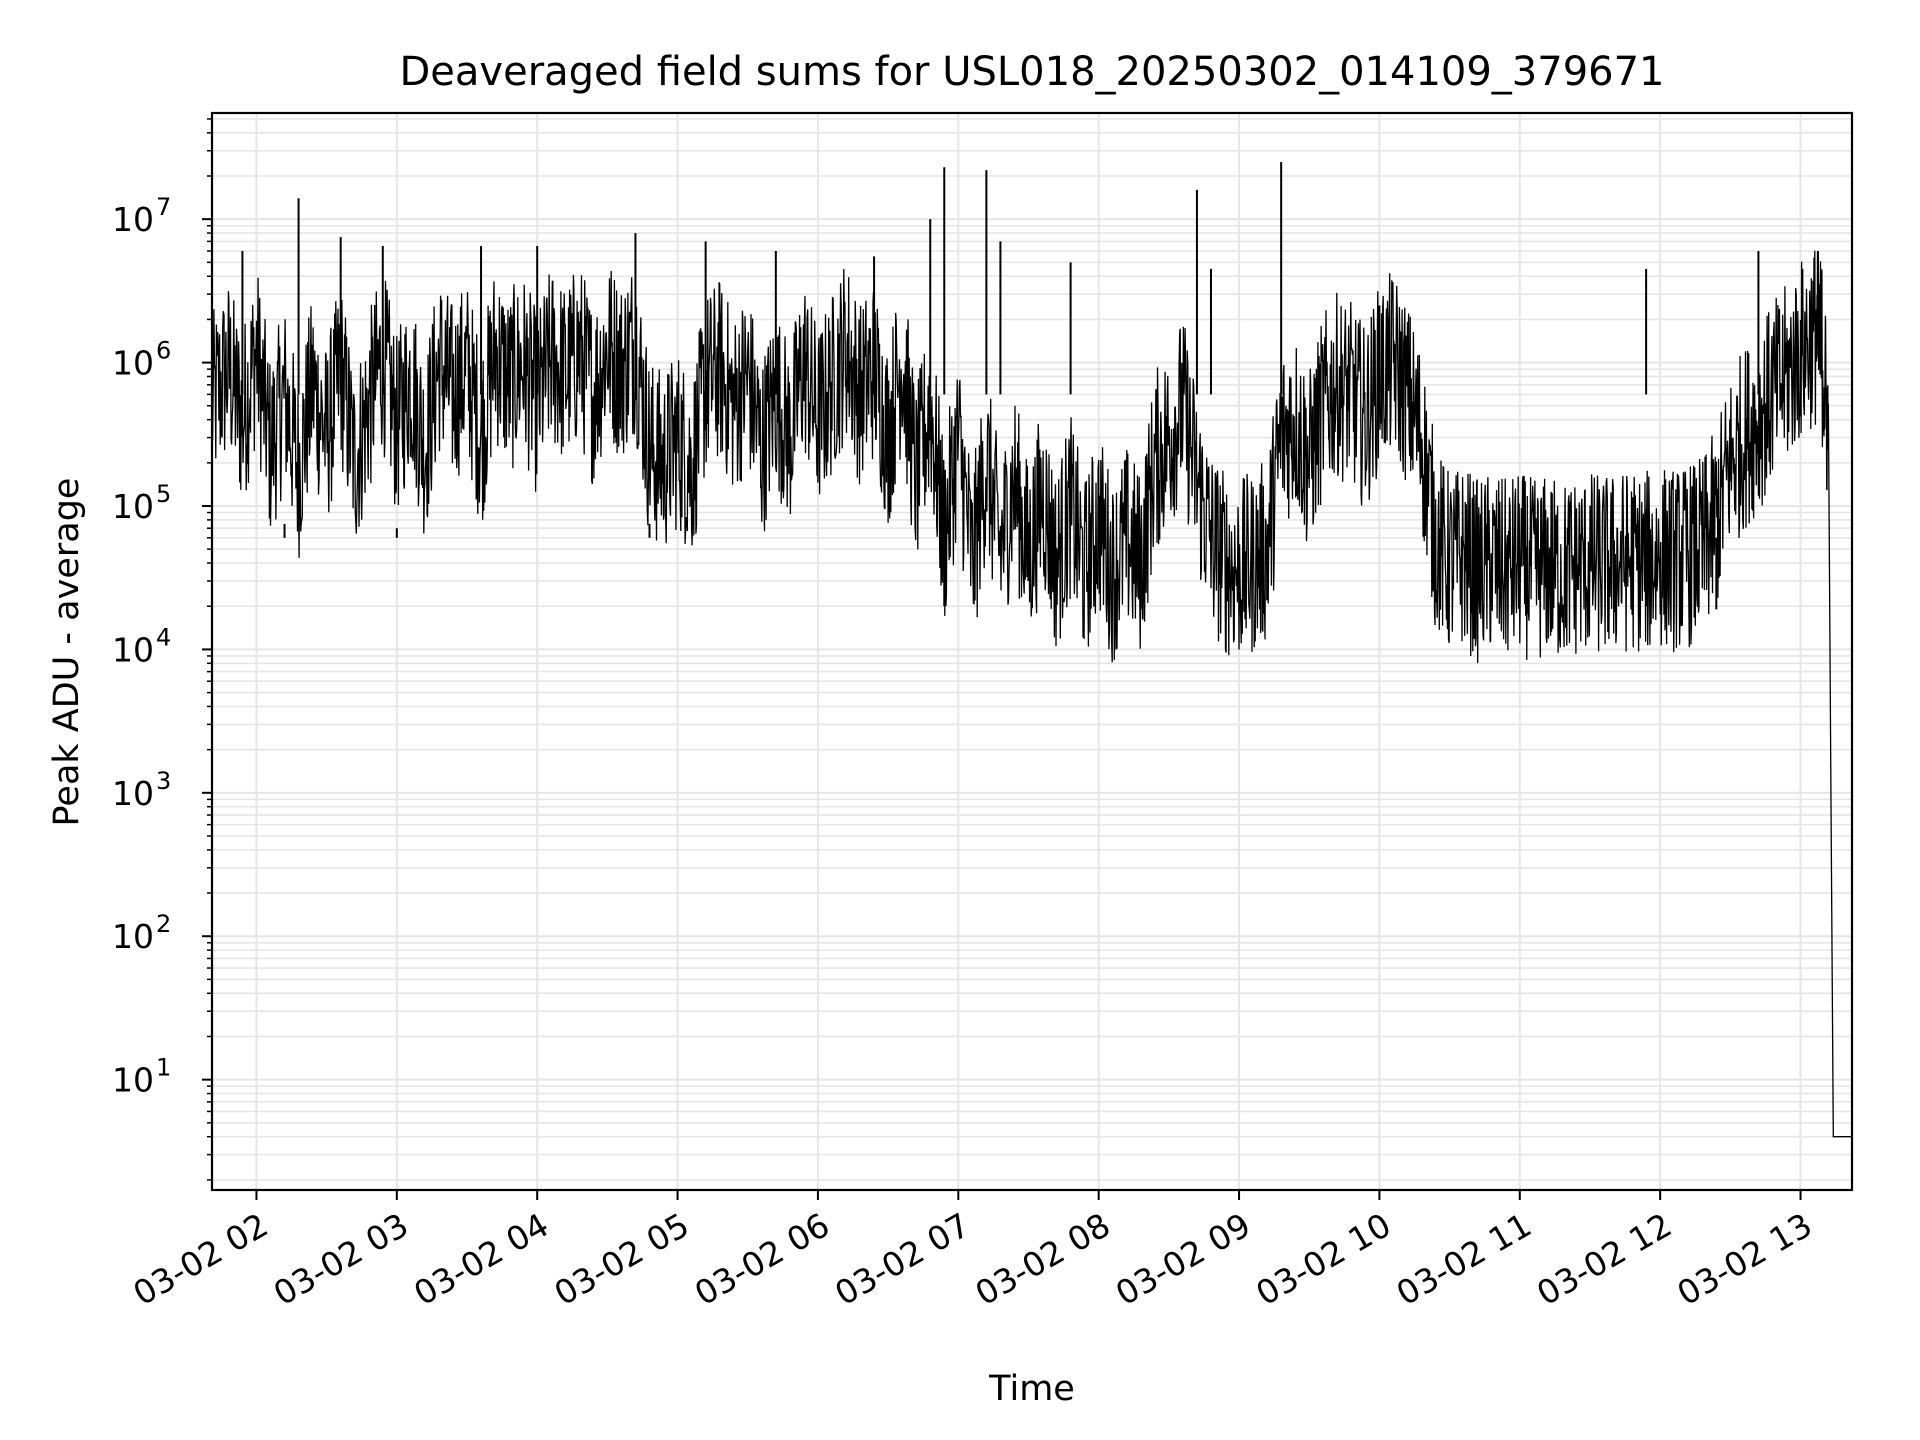  Describe the element at coordinates (1031, 1389) in the screenshot. I see `x-axis-label: Time` at that location.